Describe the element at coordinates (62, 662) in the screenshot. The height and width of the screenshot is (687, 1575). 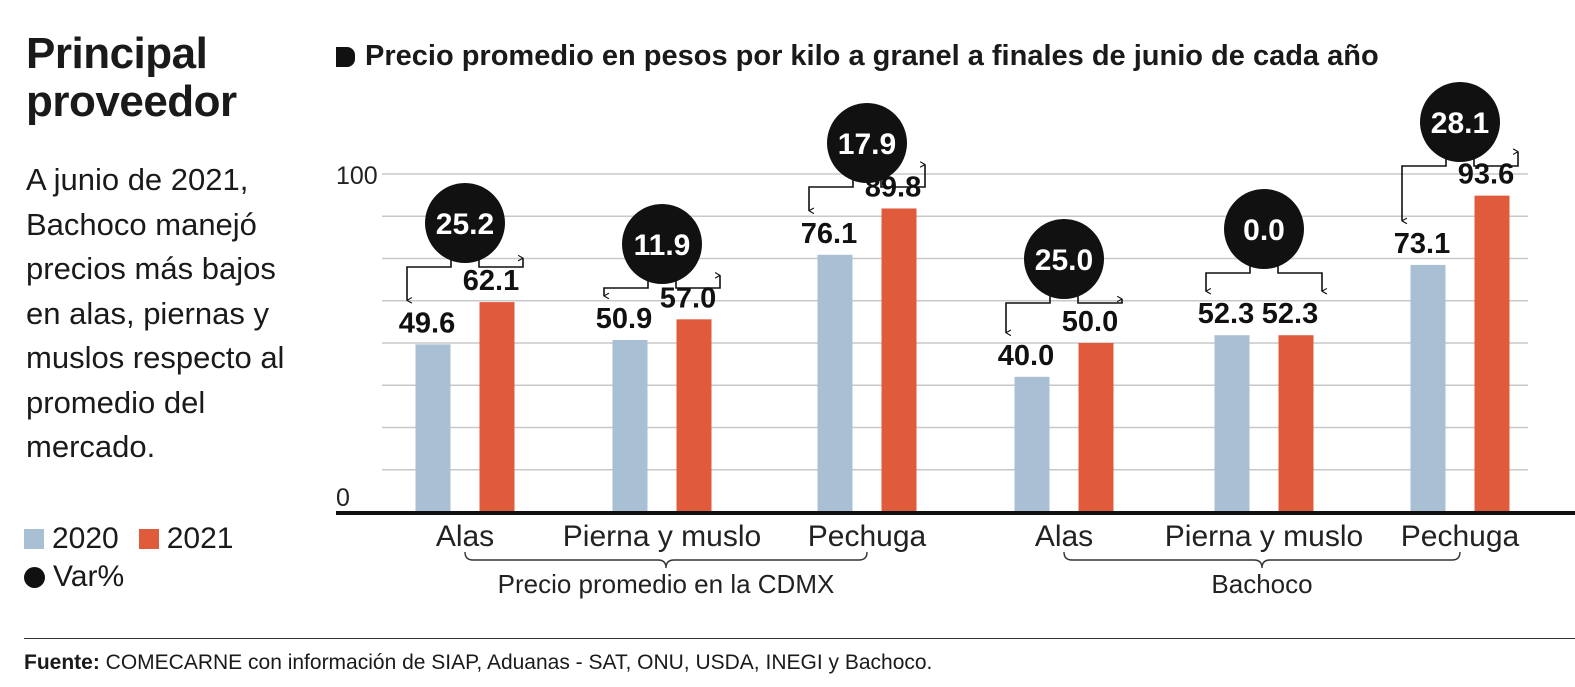
I see `source-label: Fuente:` at that location.